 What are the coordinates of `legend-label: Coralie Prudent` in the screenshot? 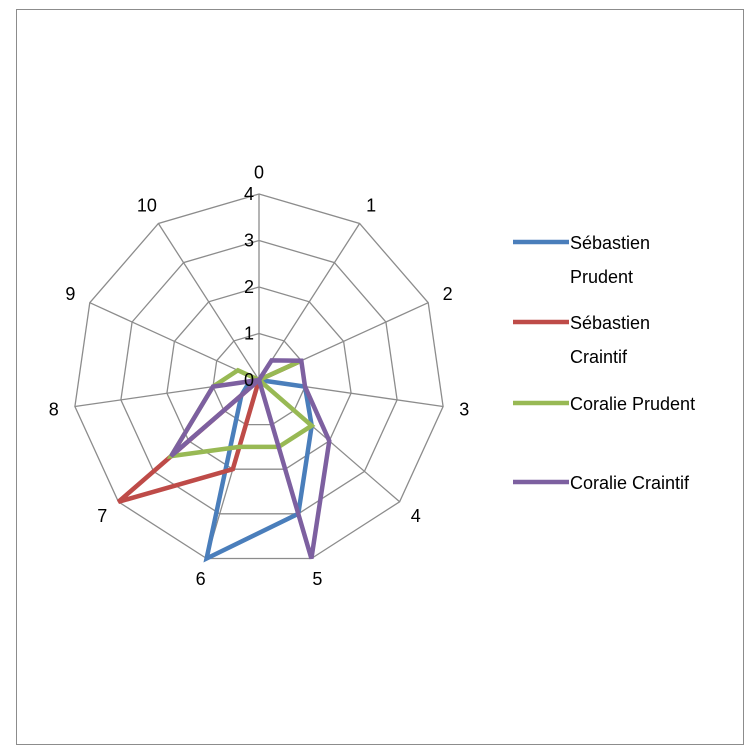 It's located at (632, 404).